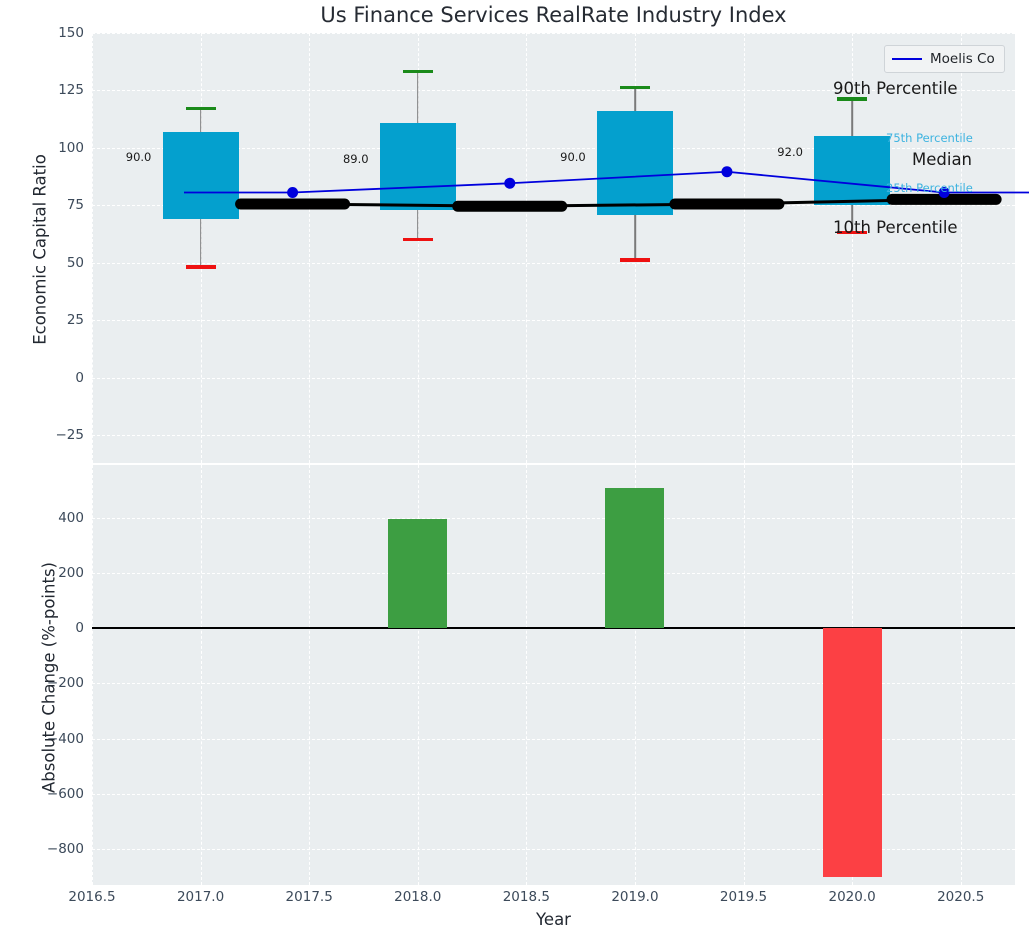  What do you see at coordinates (553, 919) in the screenshot?
I see `x-axis-label: Year` at bounding box center [553, 919].